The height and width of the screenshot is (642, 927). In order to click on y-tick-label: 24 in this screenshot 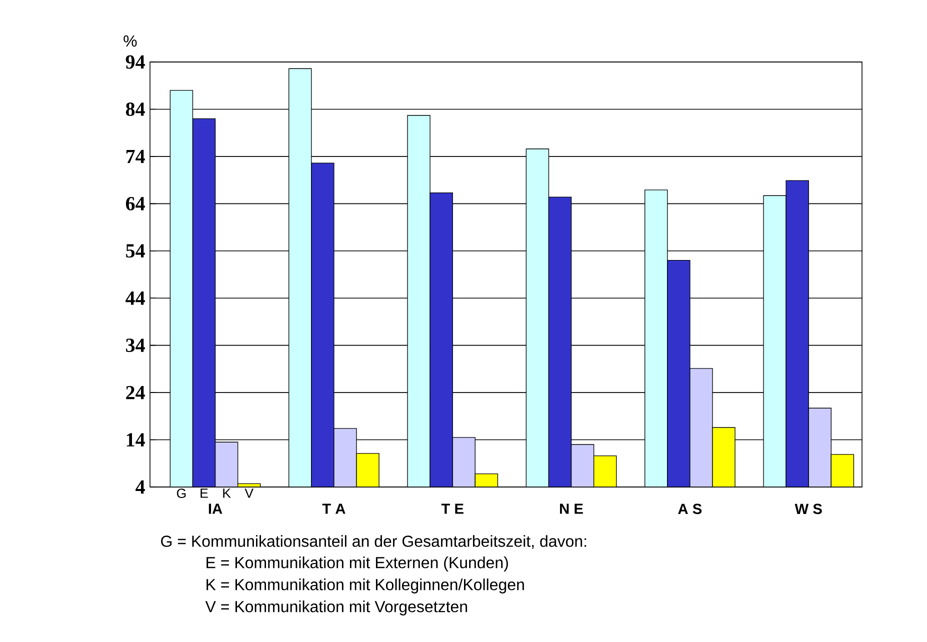, I will do `click(135, 393)`.